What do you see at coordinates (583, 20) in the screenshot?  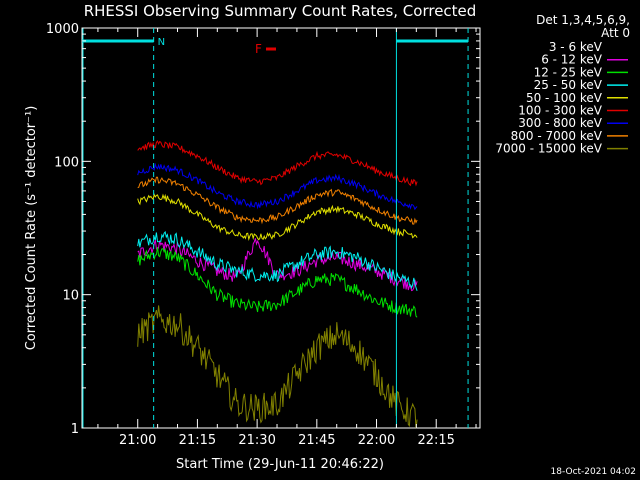 I see `legend-header-line-1: Det 1,3,4,5,6,9,` at bounding box center [583, 20].